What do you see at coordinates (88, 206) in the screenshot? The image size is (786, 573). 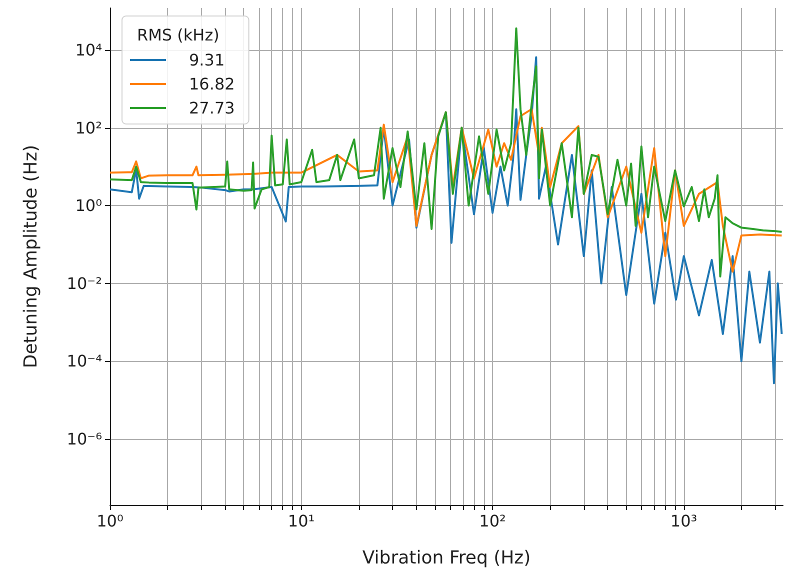 I see `y-tick-label: 10⁰` at bounding box center [88, 206].